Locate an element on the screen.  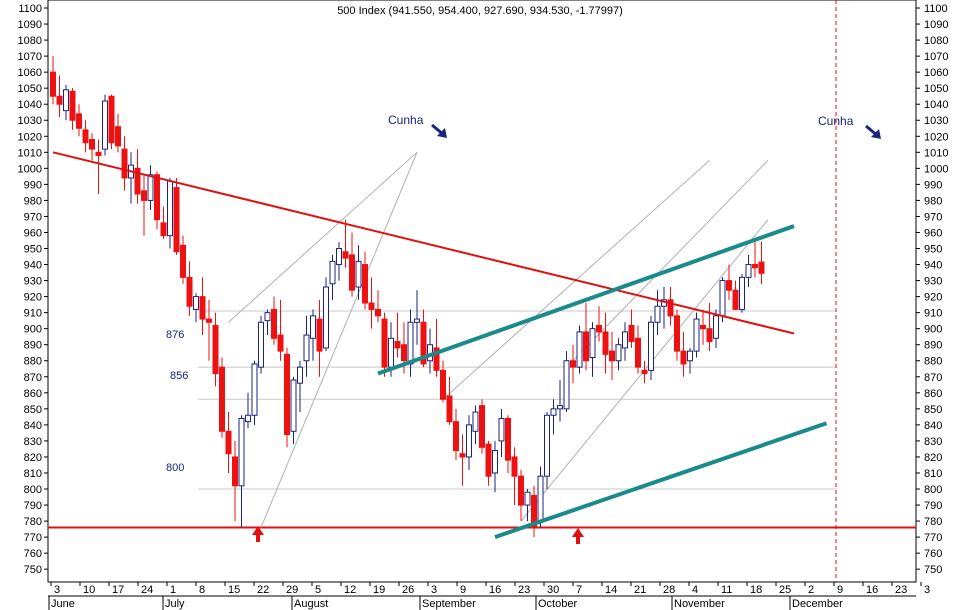
wedge-arrow-right-icon is located at coordinates (873, 131).